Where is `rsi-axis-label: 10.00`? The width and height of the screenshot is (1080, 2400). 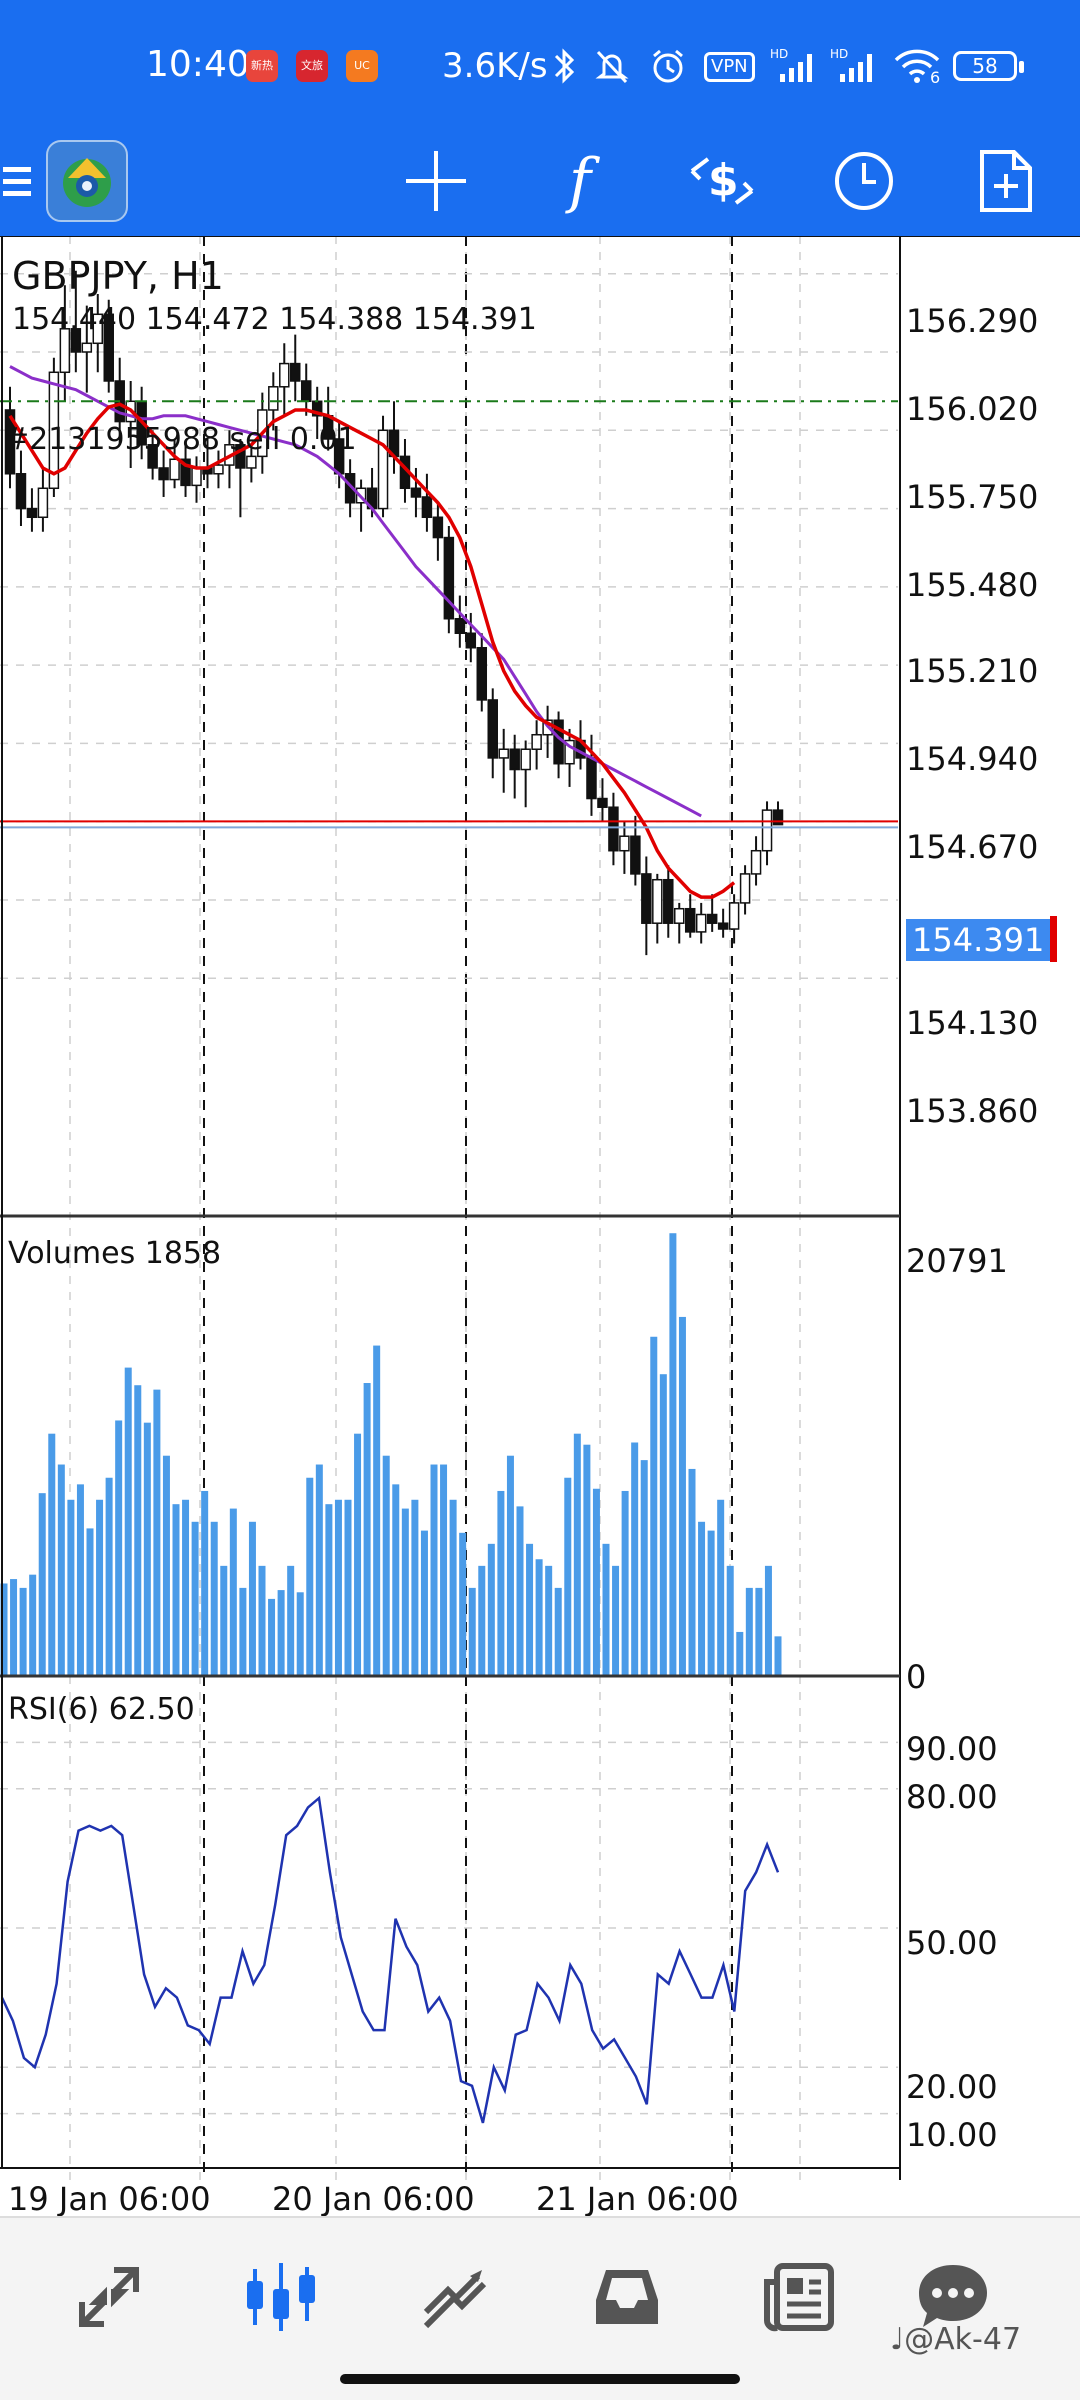
rsi-axis-label: 10.00 is located at coordinates (952, 2135).